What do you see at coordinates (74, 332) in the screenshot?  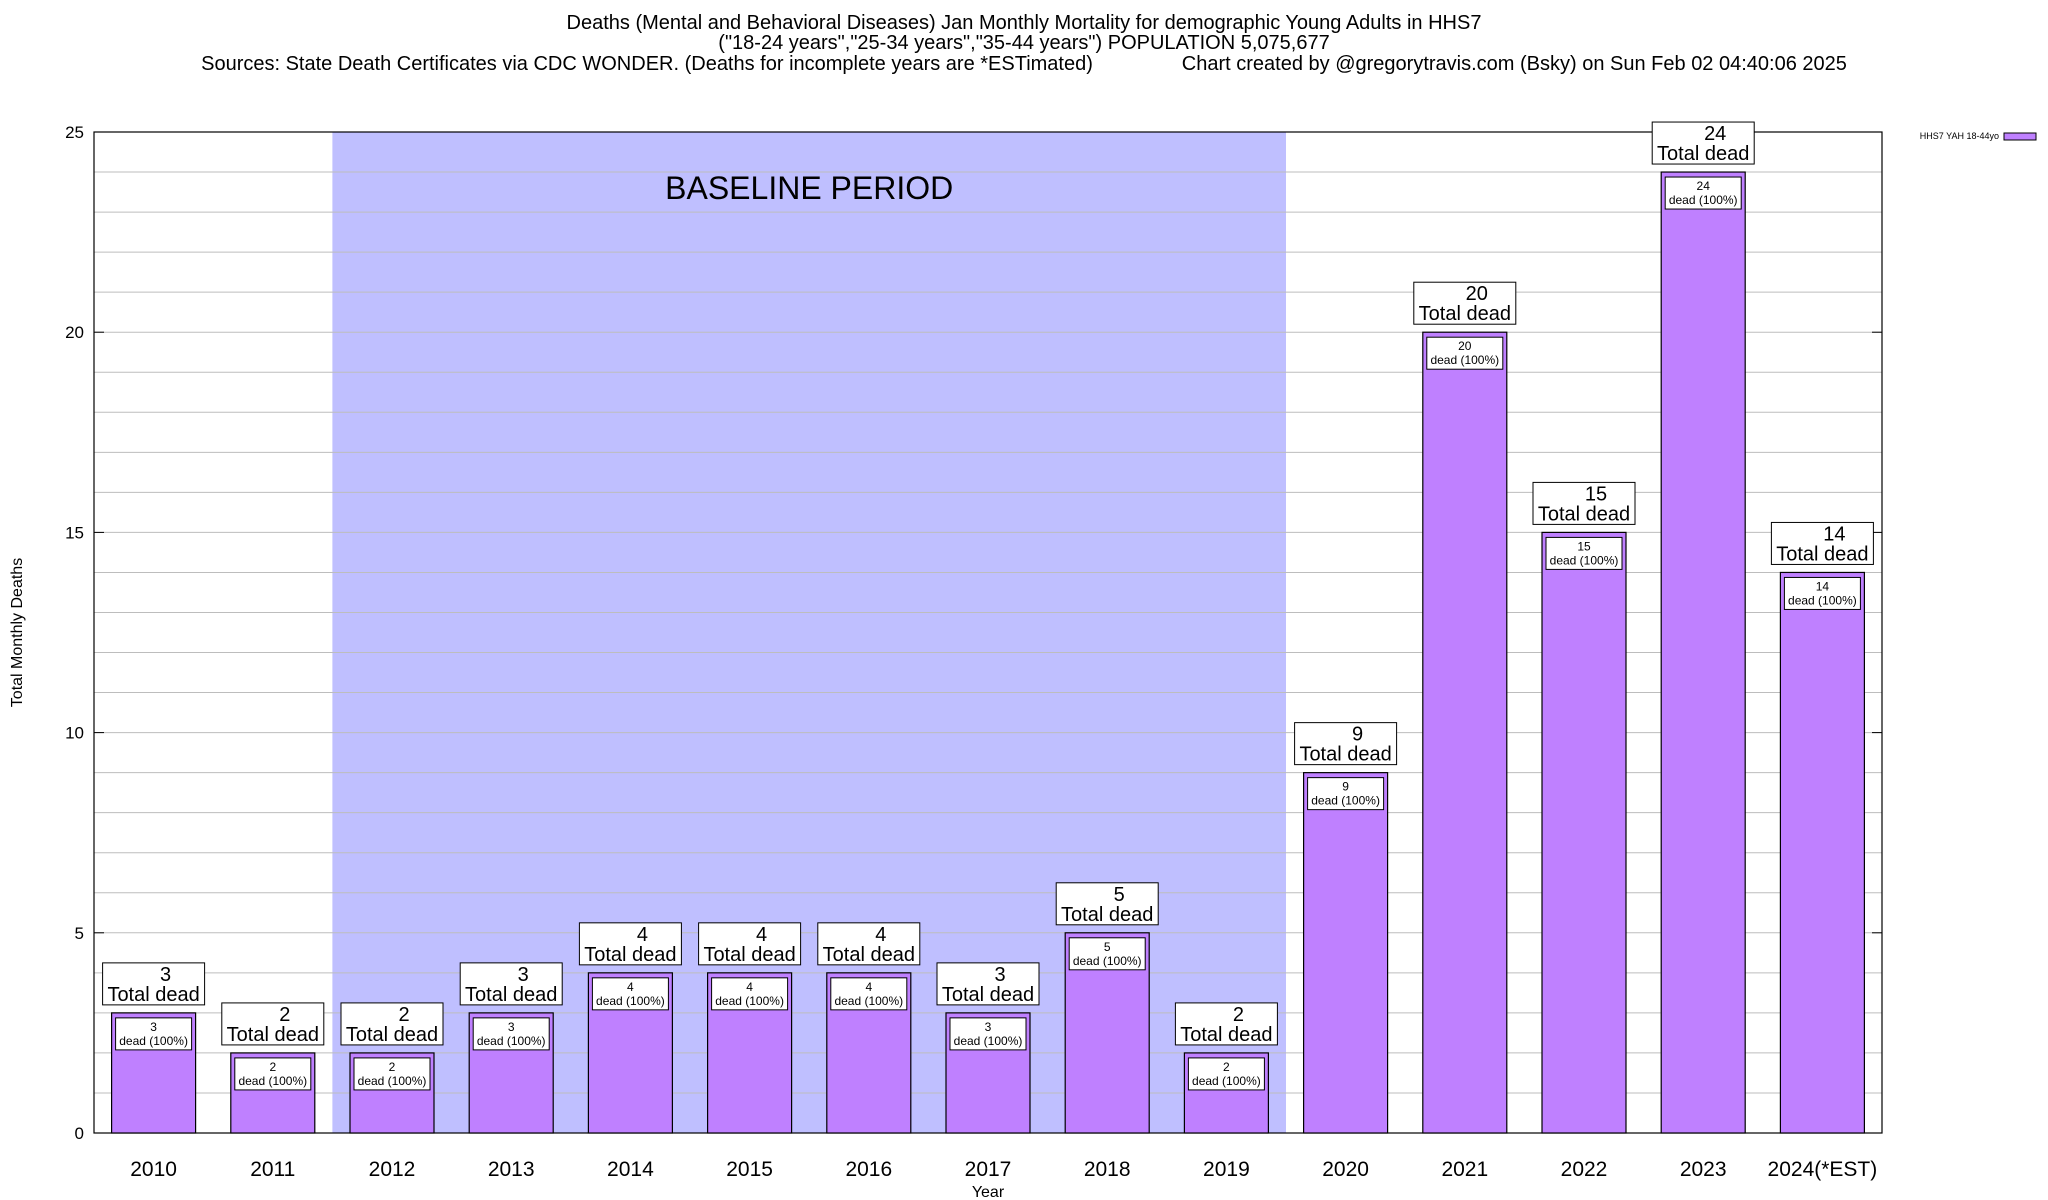 I see `y-tick-label: 20` at bounding box center [74, 332].